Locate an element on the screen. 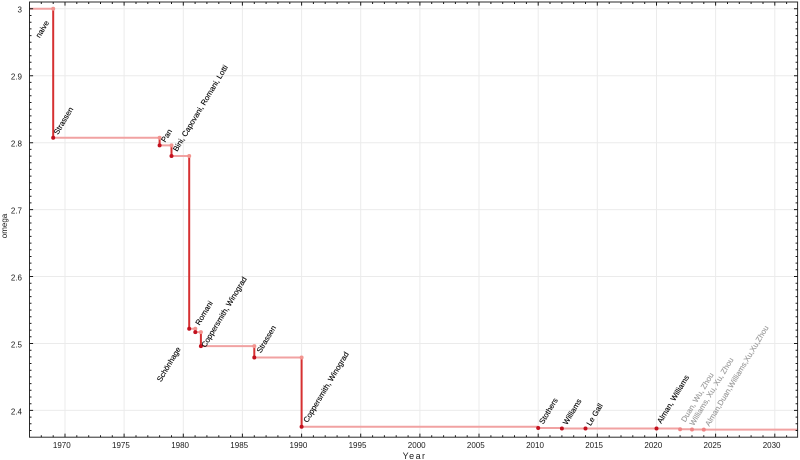 This screenshot has height=460, width=800. svg-text: 2.6 is located at coordinates (17, 277).